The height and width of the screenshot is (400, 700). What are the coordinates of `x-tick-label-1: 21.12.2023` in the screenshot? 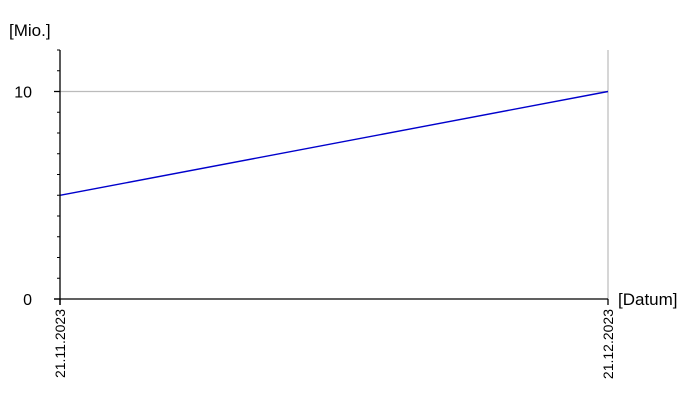 It's located at (608, 344).